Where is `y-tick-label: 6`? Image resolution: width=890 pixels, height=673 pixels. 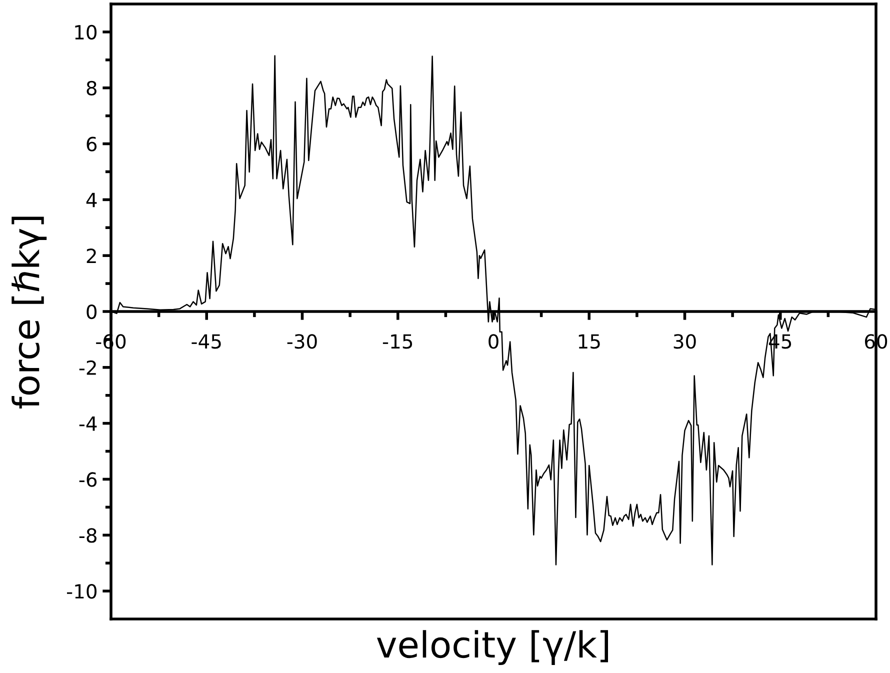 y-tick-label: 6 is located at coordinates (91, 144).